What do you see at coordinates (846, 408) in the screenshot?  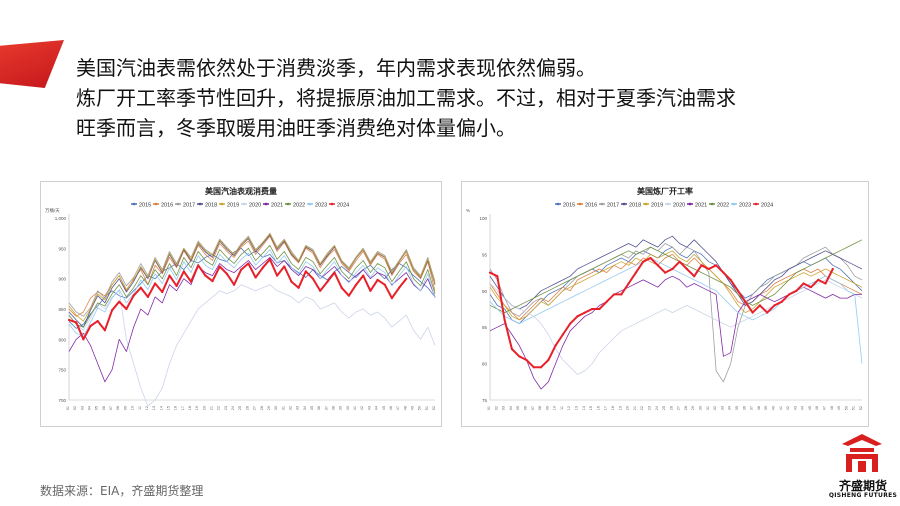 I see `chart2-xtick-label: 50` at bounding box center [846, 408].